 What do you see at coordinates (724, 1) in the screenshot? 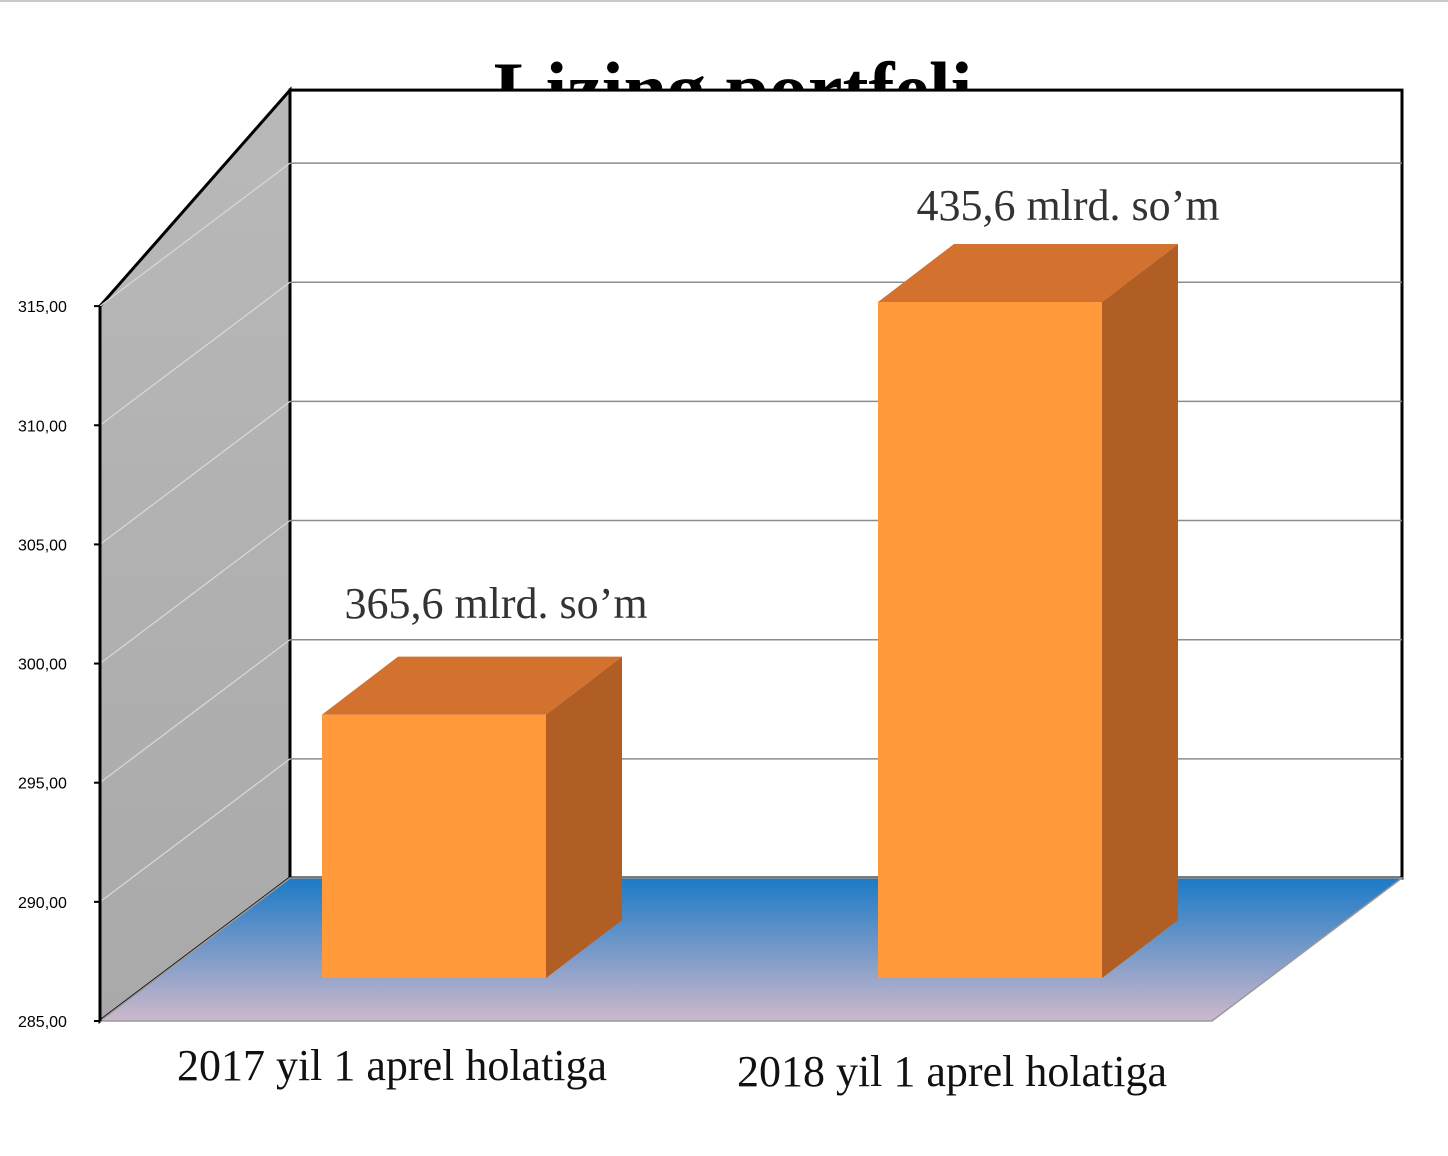
I see `top-border` at bounding box center [724, 1].